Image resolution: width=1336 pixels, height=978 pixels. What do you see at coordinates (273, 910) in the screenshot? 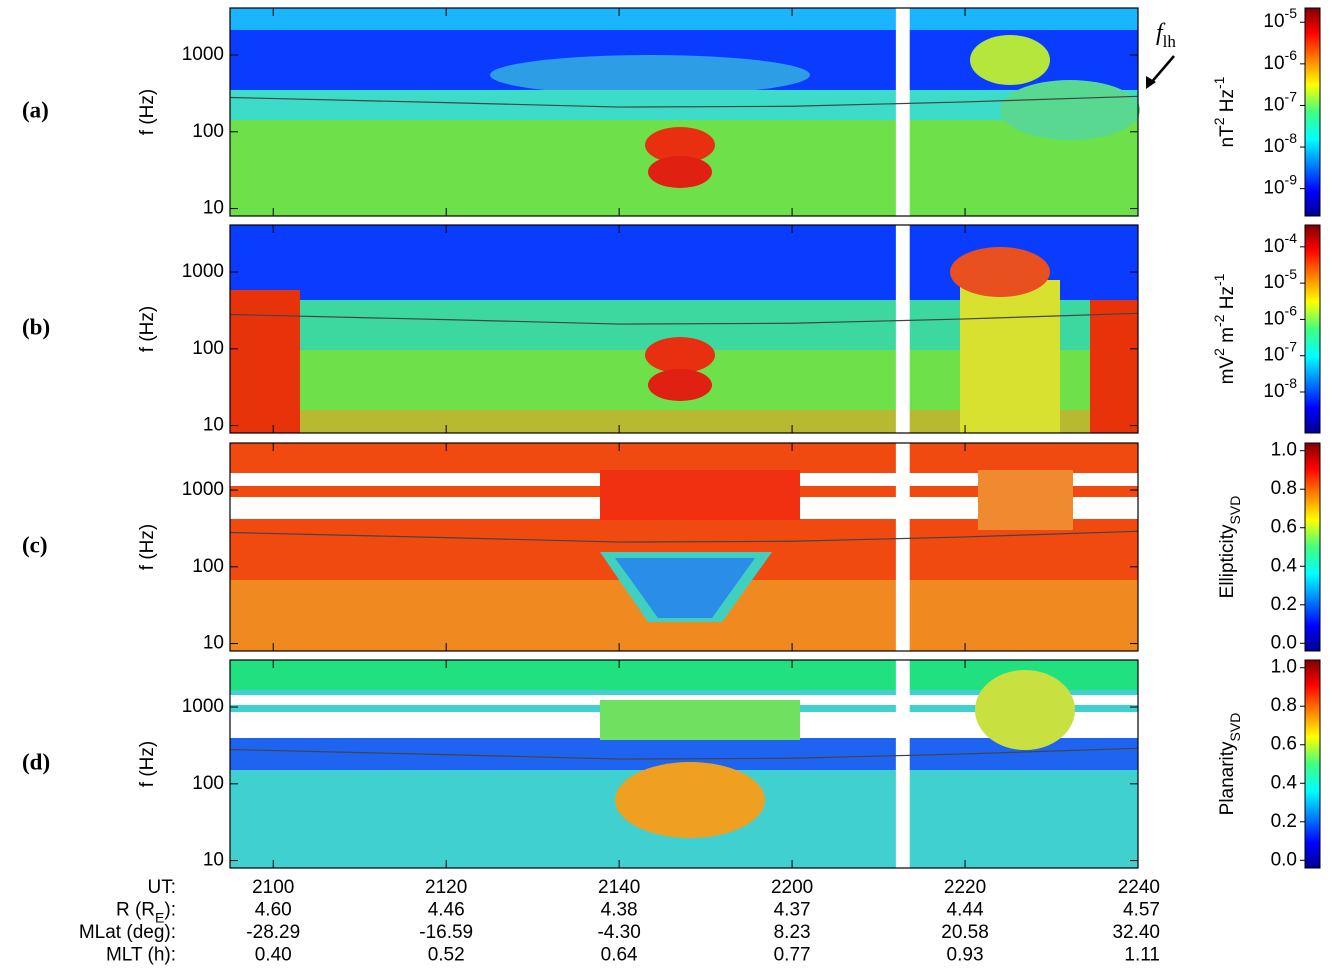
I see `ephemeris-value: 4.60` at bounding box center [273, 910].